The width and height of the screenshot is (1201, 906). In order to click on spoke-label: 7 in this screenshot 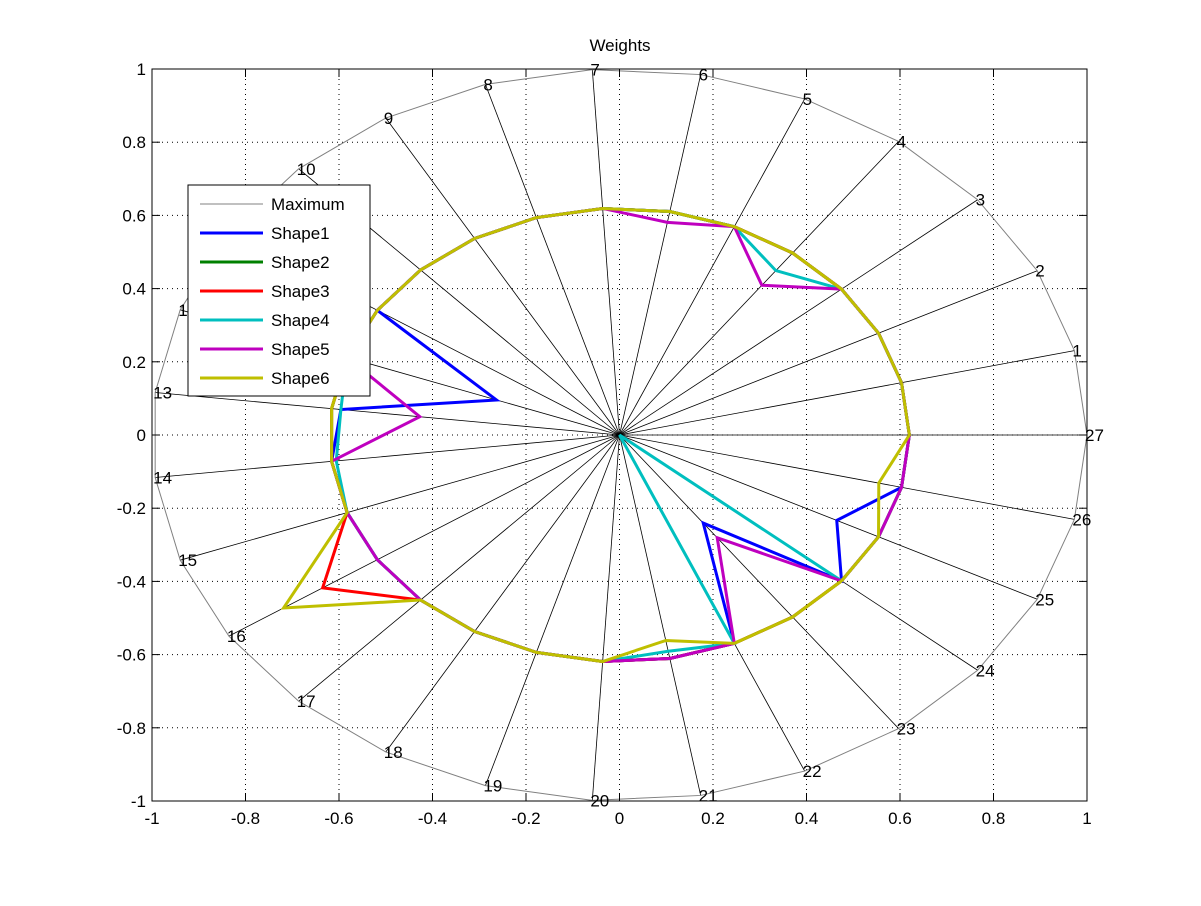, I will do `click(594, 70)`.